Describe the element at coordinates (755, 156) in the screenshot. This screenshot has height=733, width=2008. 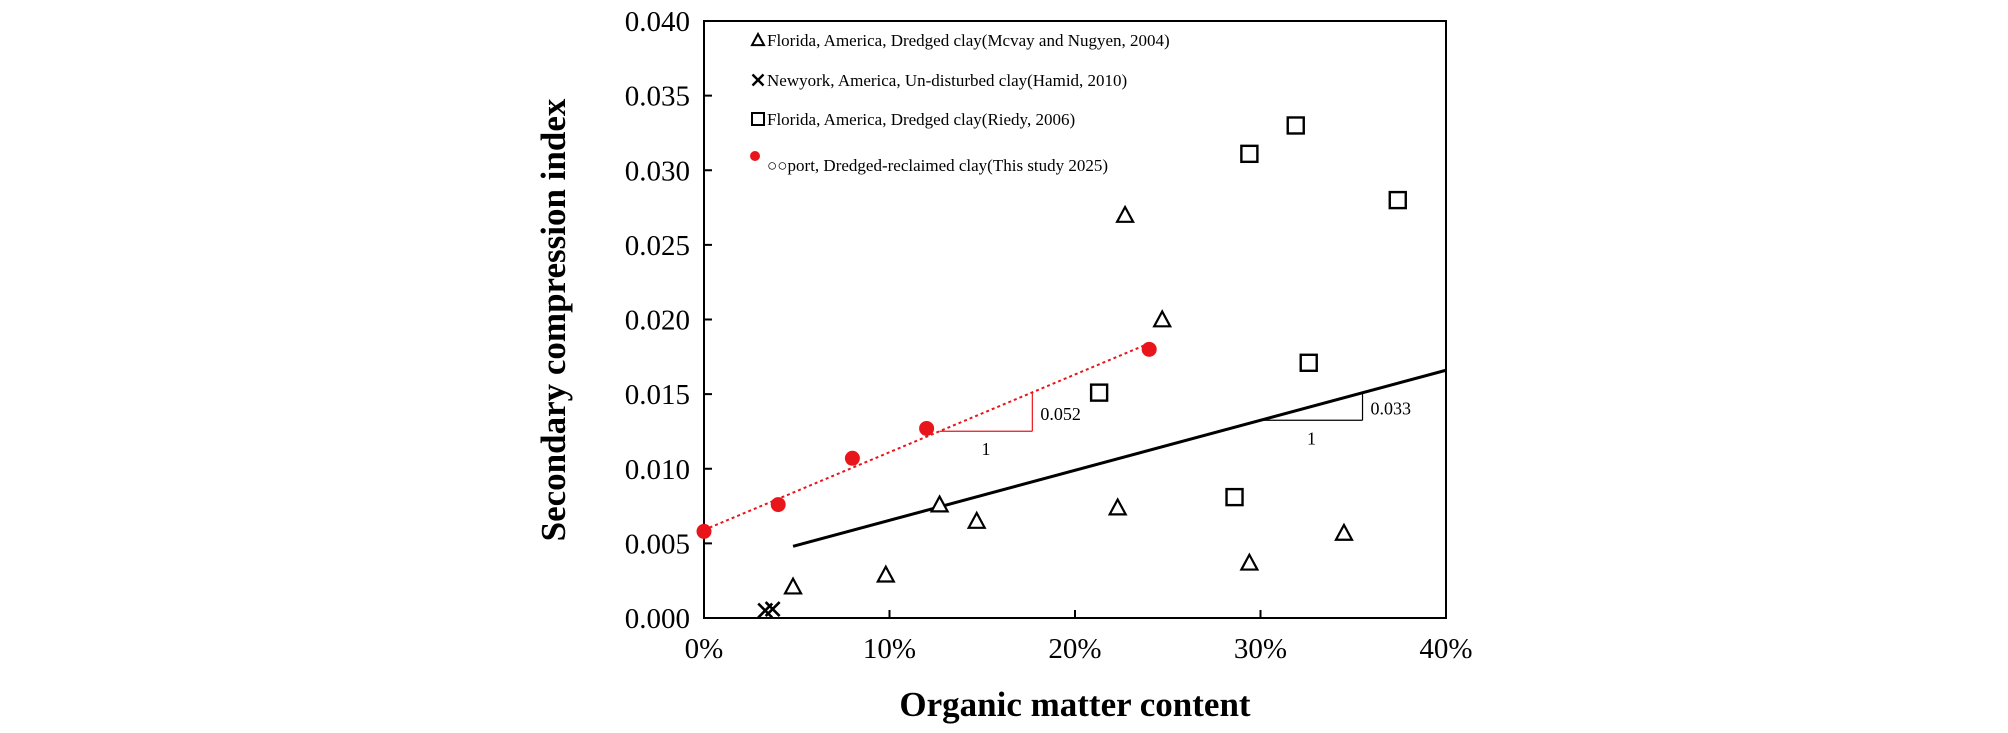
I see `legend-circle-marker` at that location.